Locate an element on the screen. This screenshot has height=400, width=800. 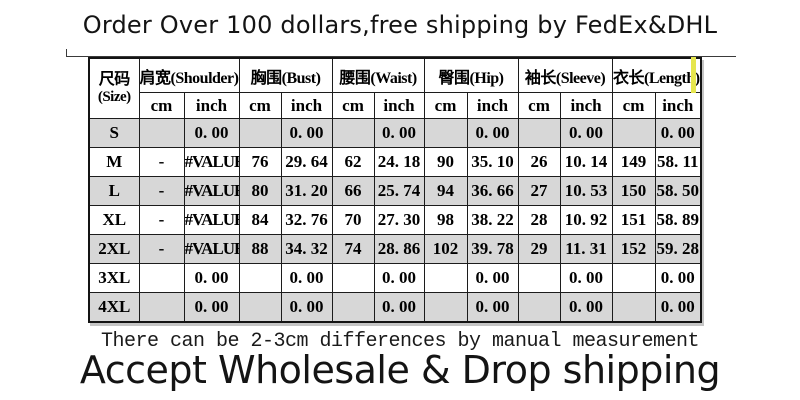
value-cell: 84 is located at coordinates (260, 220).